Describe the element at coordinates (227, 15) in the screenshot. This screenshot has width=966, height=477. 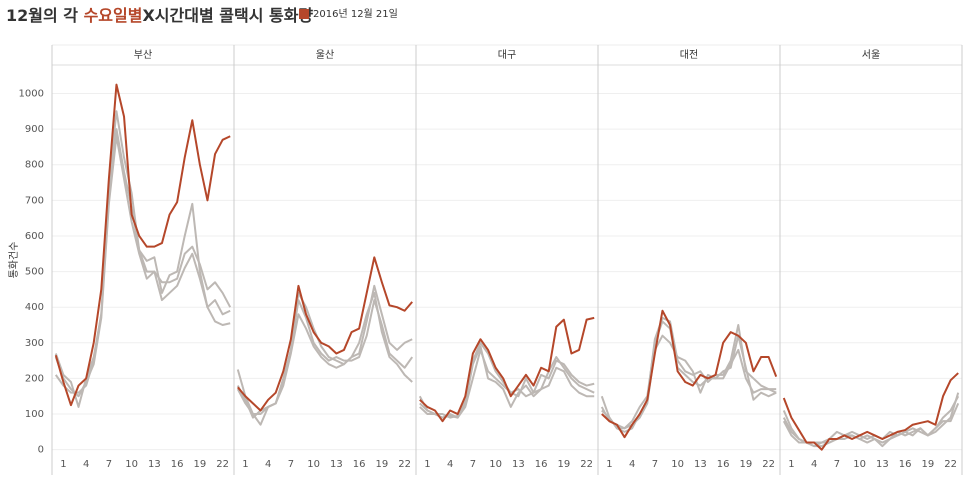
I see `title-part: X시간대별 콜택시 통화량` at that location.